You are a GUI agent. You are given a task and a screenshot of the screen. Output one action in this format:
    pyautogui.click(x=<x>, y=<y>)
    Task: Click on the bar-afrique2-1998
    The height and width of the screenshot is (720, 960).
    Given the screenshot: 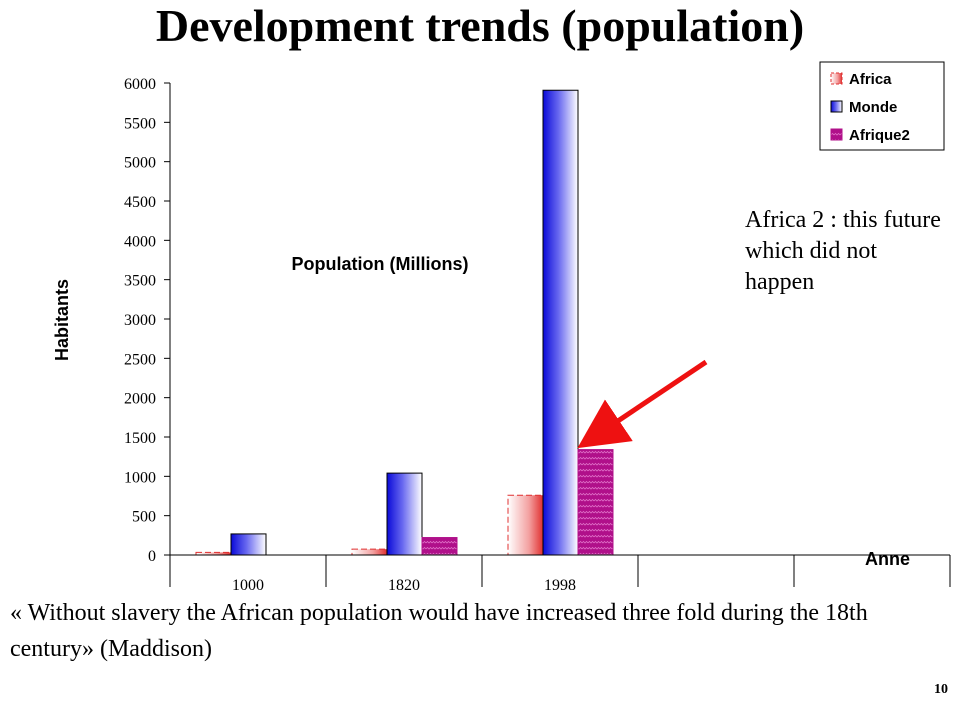 What is the action you would take?
    pyautogui.click(x=595, y=502)
    